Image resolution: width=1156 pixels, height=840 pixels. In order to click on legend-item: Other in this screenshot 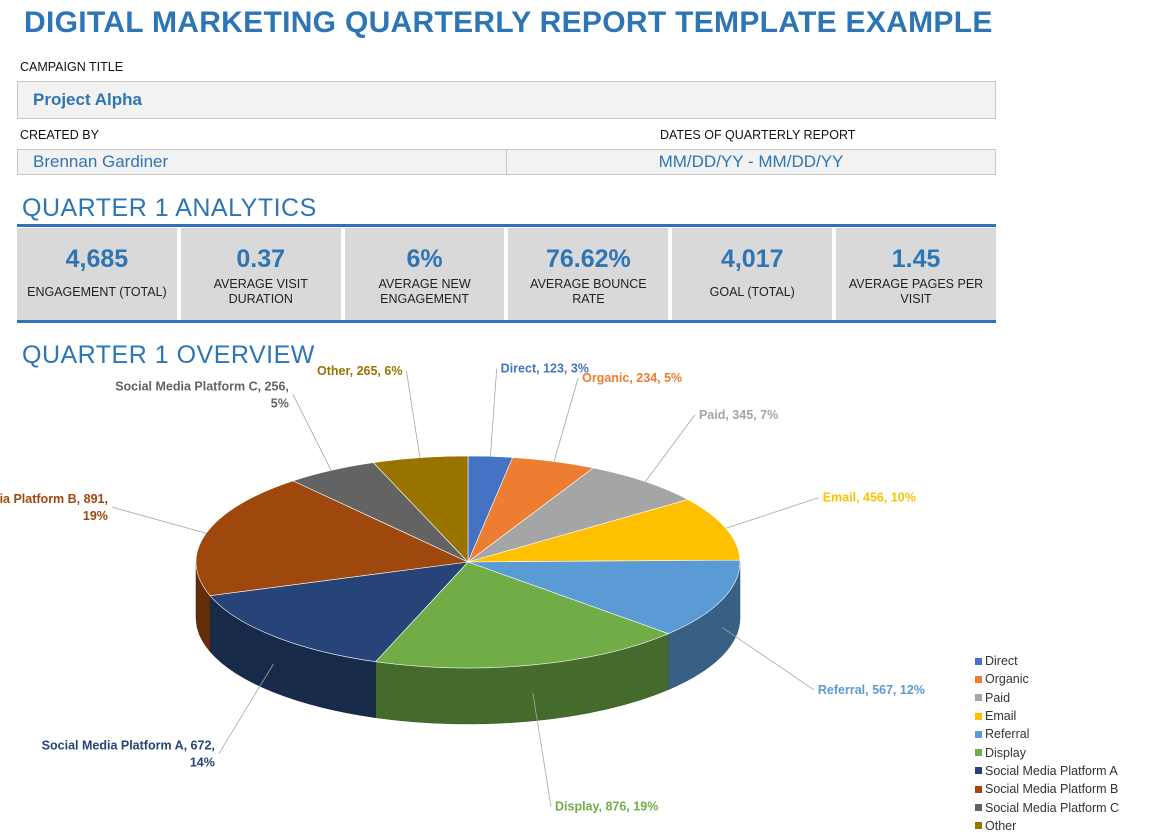, I will do `click(1047, 826)`.